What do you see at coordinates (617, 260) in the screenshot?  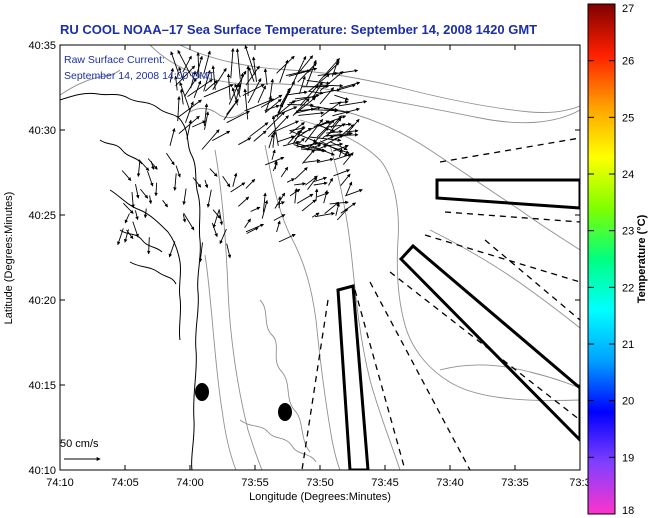 I see `temperature-colorbar: 27 26 25 24 23 22 21 20 19 18 Temperature (°C)` at bounding box center [617, 260].